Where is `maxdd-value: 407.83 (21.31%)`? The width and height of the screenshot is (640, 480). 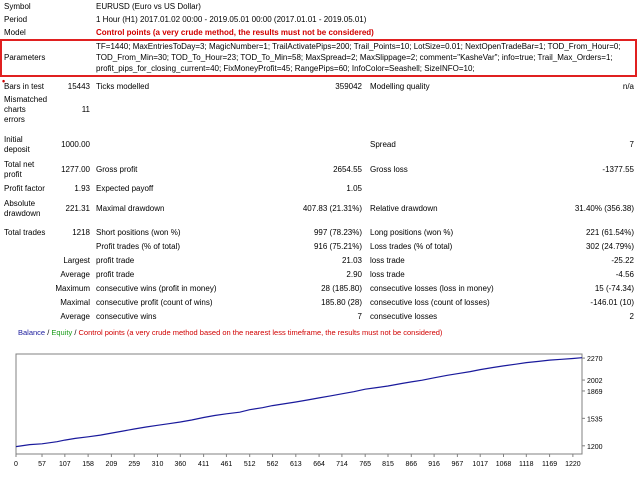 maxdd-value: 407.83 (21.31%) is located at coordinates (332, 208).